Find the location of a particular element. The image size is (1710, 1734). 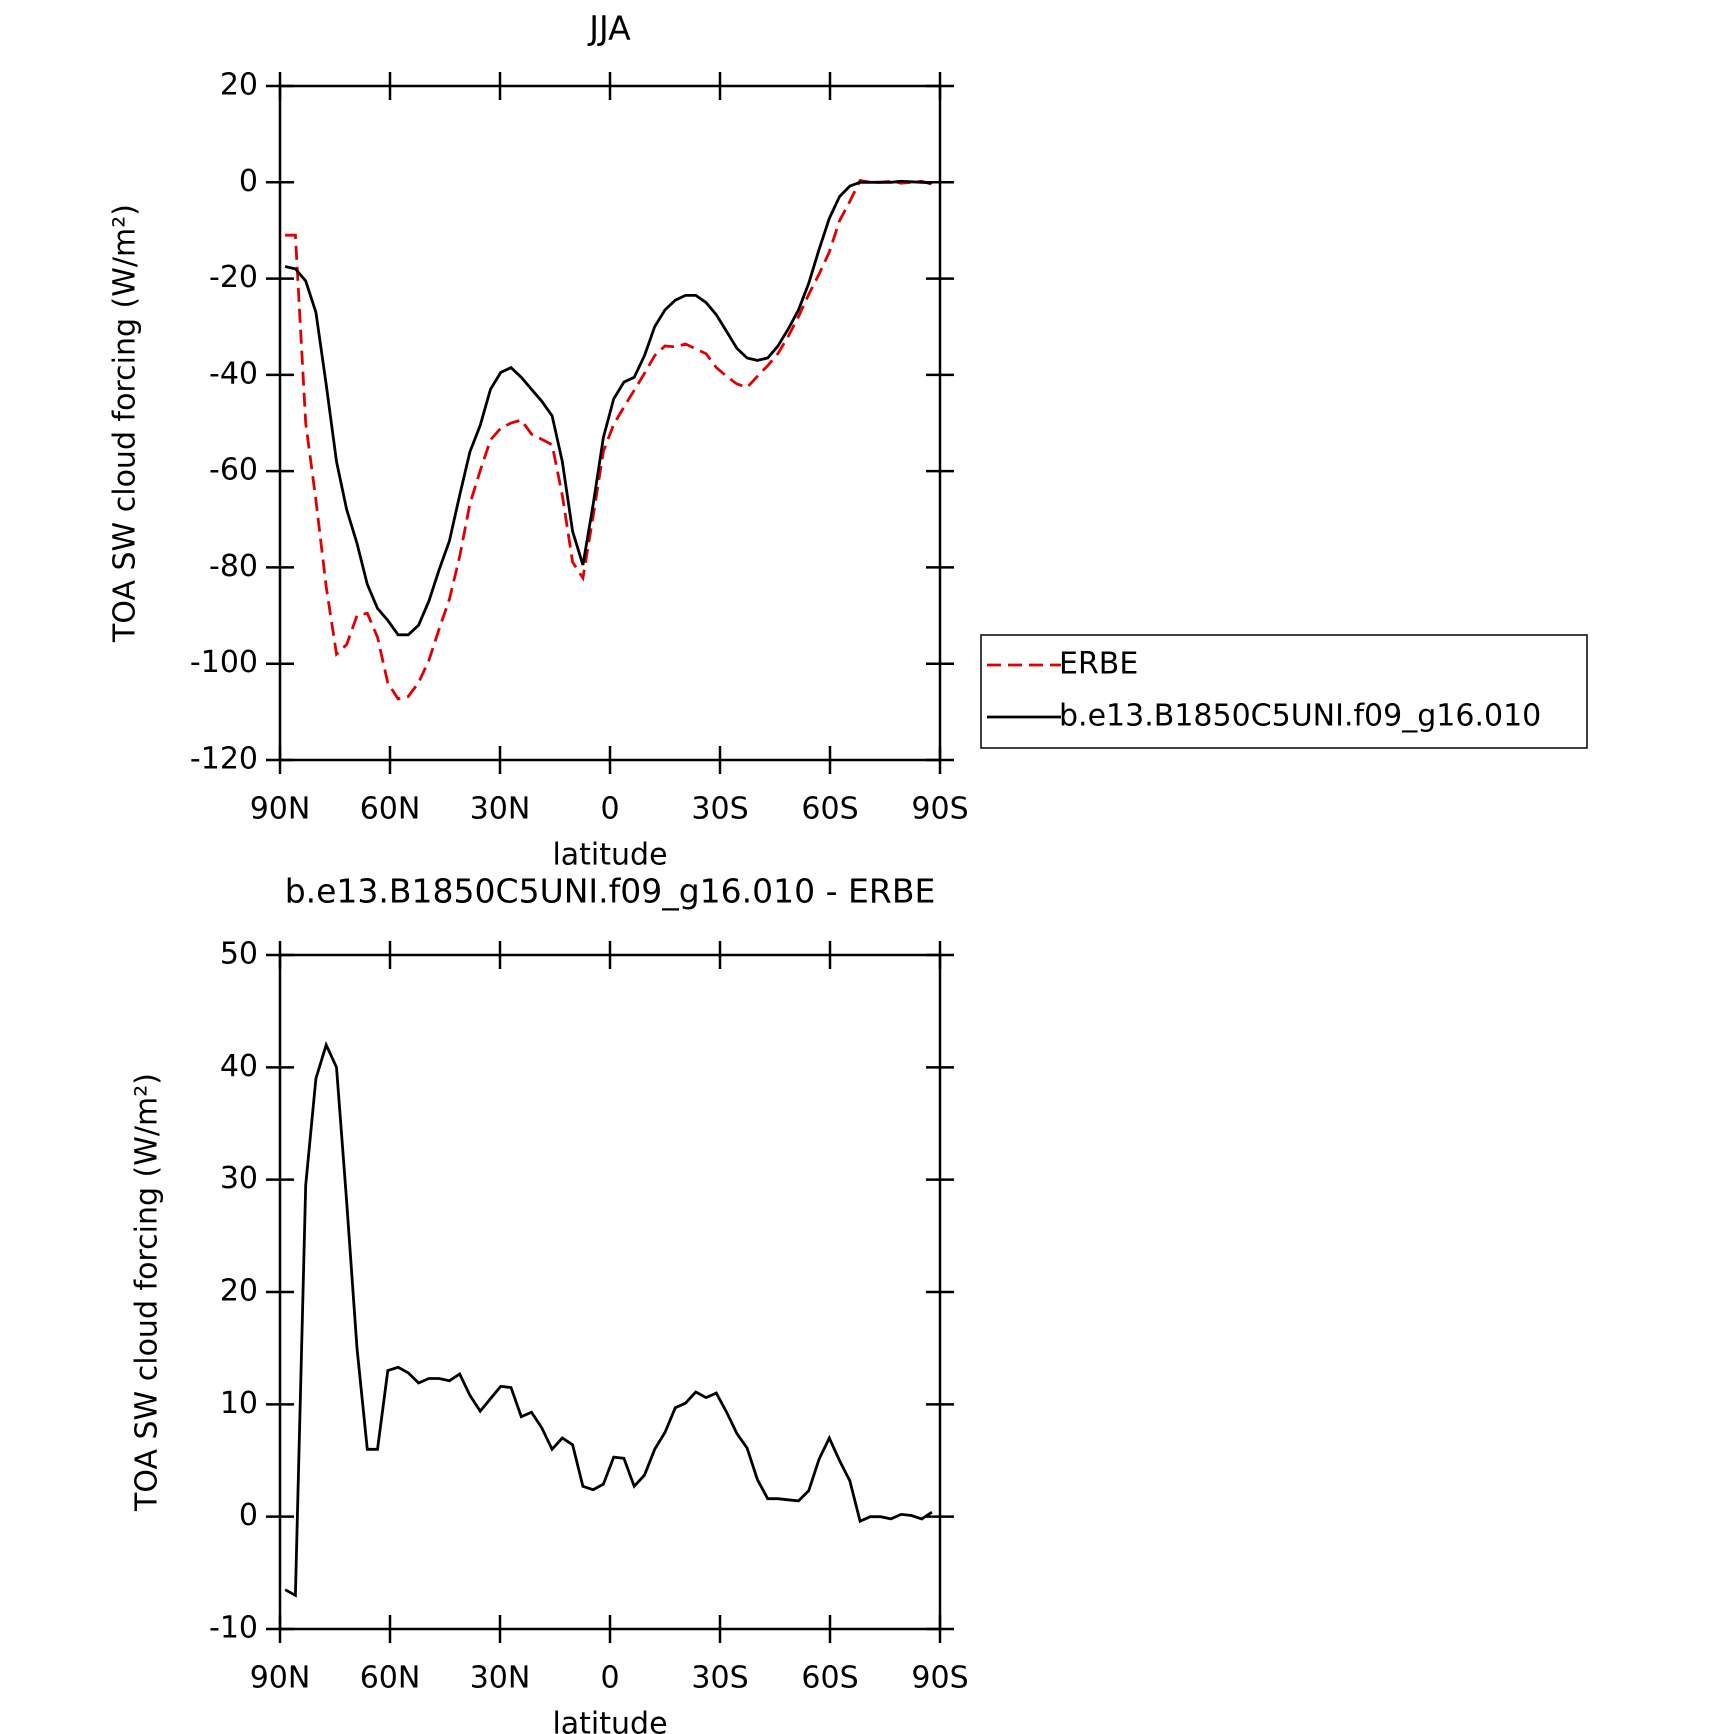

y-tick-label: 10 is located at coordinates (239, 1403).